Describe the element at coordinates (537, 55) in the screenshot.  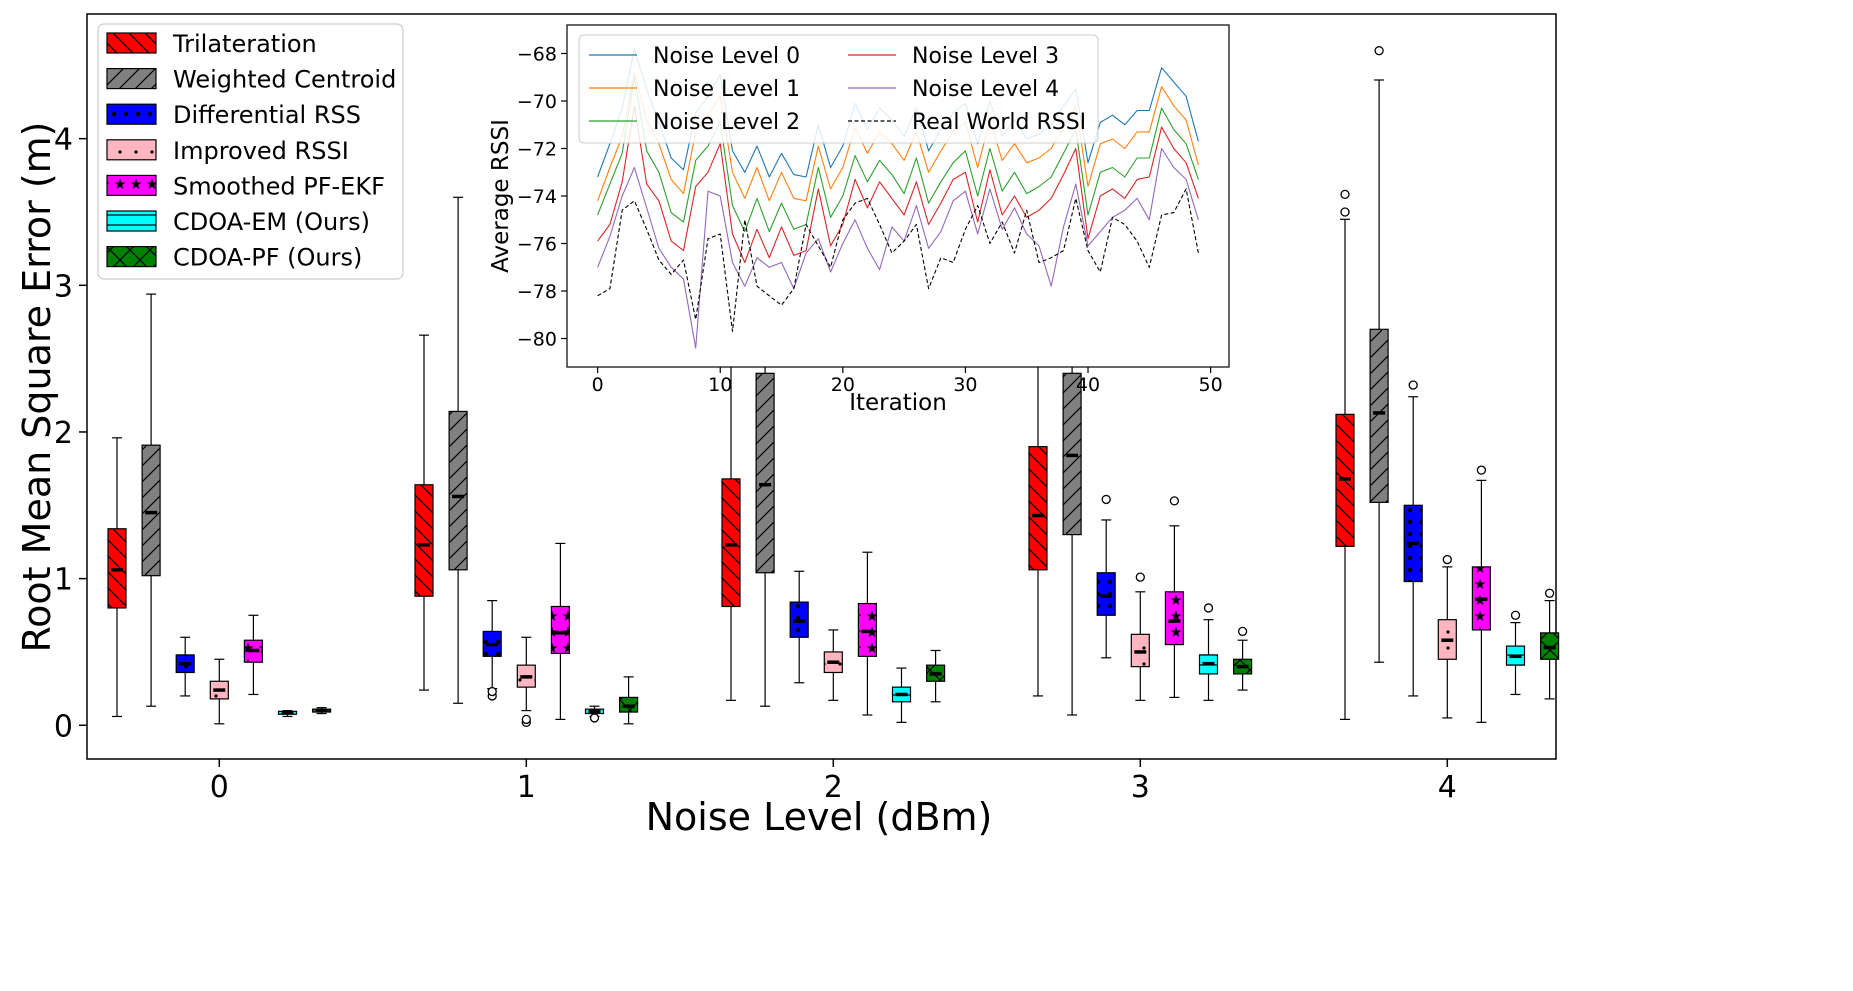
I see `inset-y-tick-label: −68` at that location.